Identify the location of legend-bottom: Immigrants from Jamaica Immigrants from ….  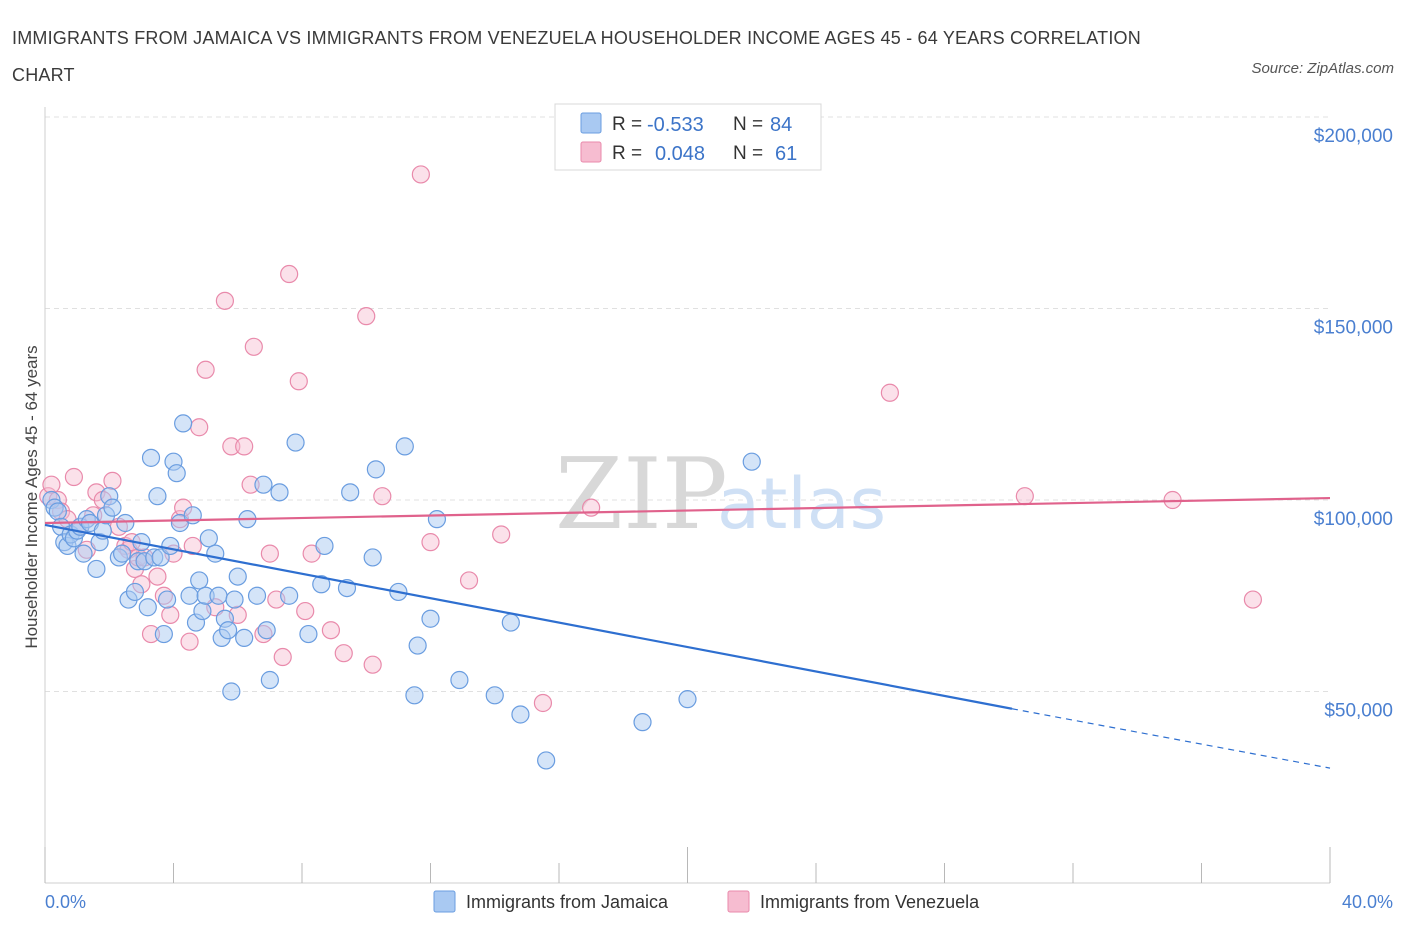
(706, 901).